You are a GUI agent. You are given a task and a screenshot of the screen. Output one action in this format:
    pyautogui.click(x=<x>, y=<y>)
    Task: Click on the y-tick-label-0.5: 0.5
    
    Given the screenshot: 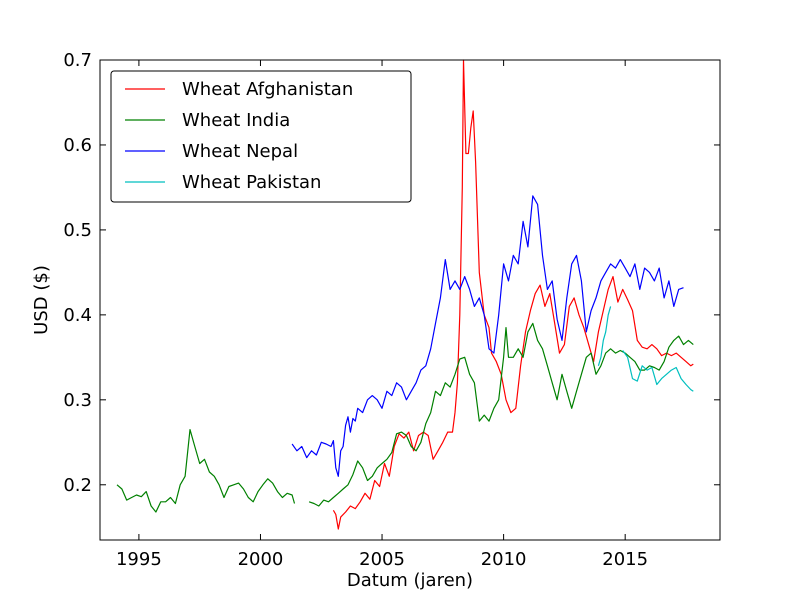 What is the action you would take?
    pyautogui.click(x=77, y=230)
    